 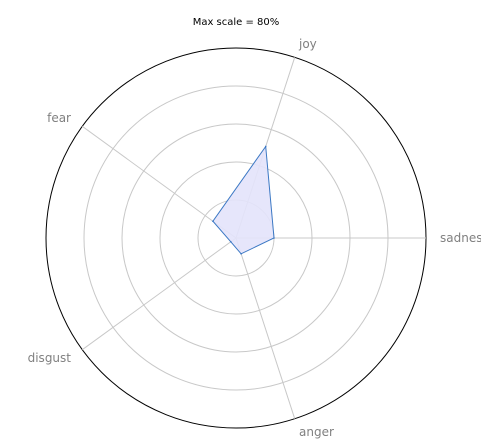 I want to click on axis-label-anger: anger, so click(x=316, y=432).